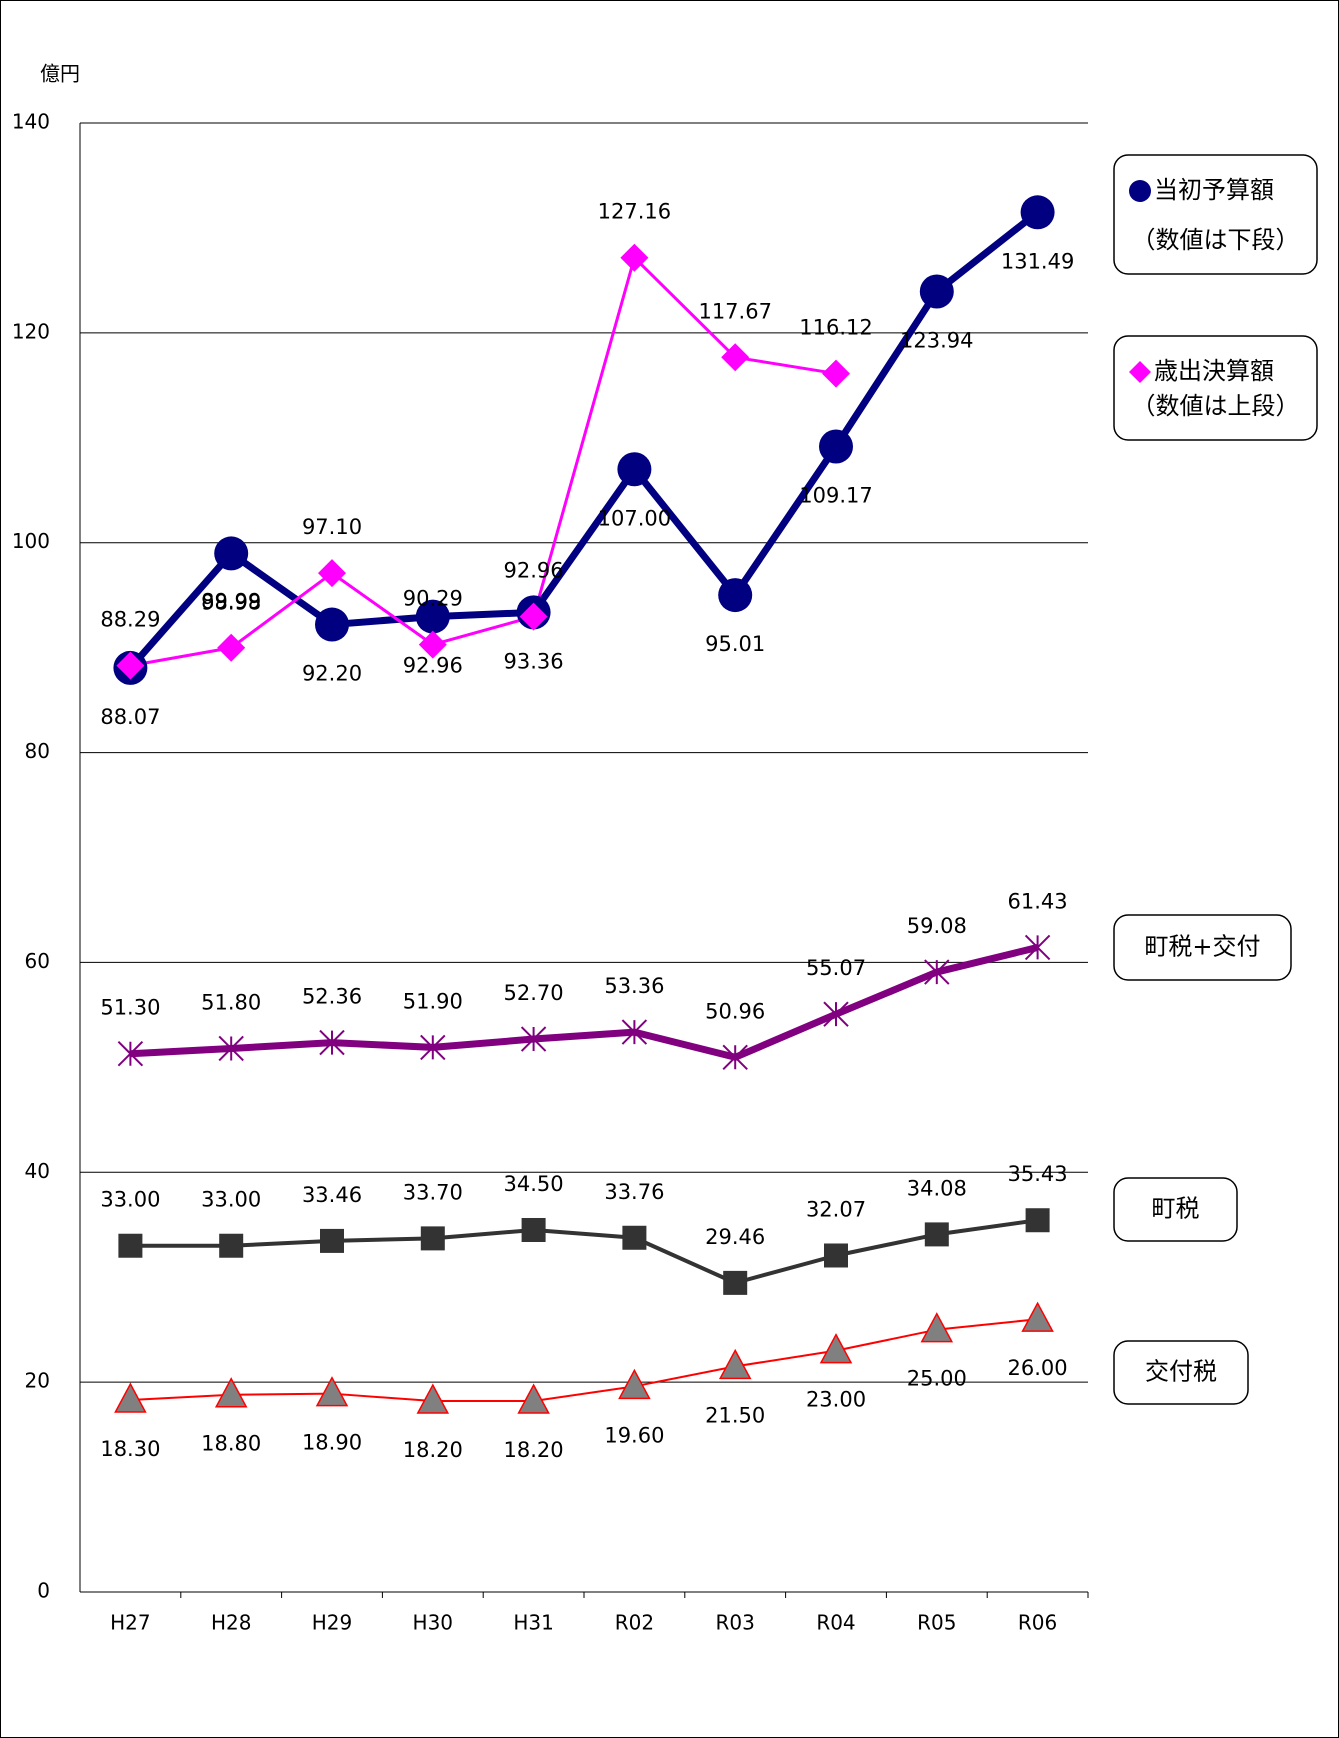 This screenshot has width=1339, height=1738. What do you see at coordinates (433, 1450) in the screenshot?
I see `data-label: 18.20` at bounding box center [433, 1450].